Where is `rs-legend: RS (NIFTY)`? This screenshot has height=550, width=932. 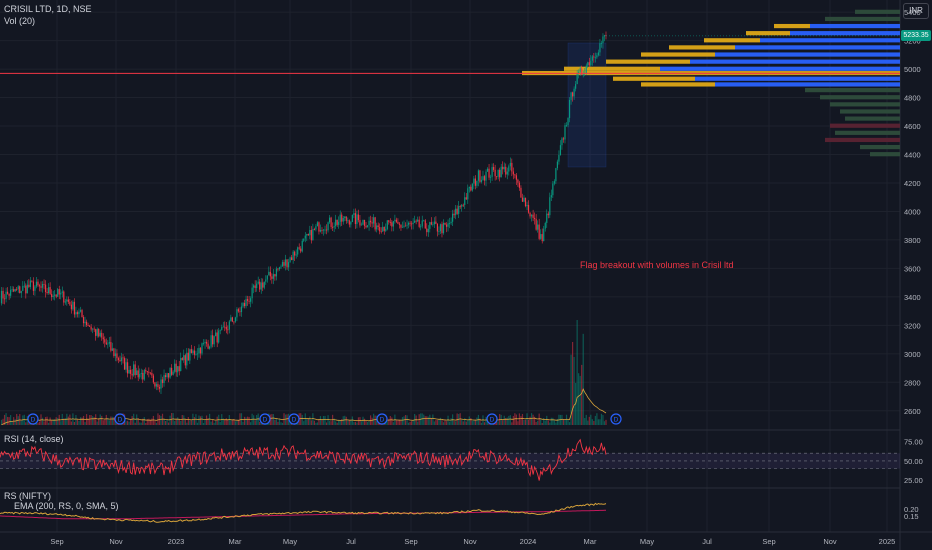
rs-legend: RS (NIFTY) is located at coordinates (27, 496).